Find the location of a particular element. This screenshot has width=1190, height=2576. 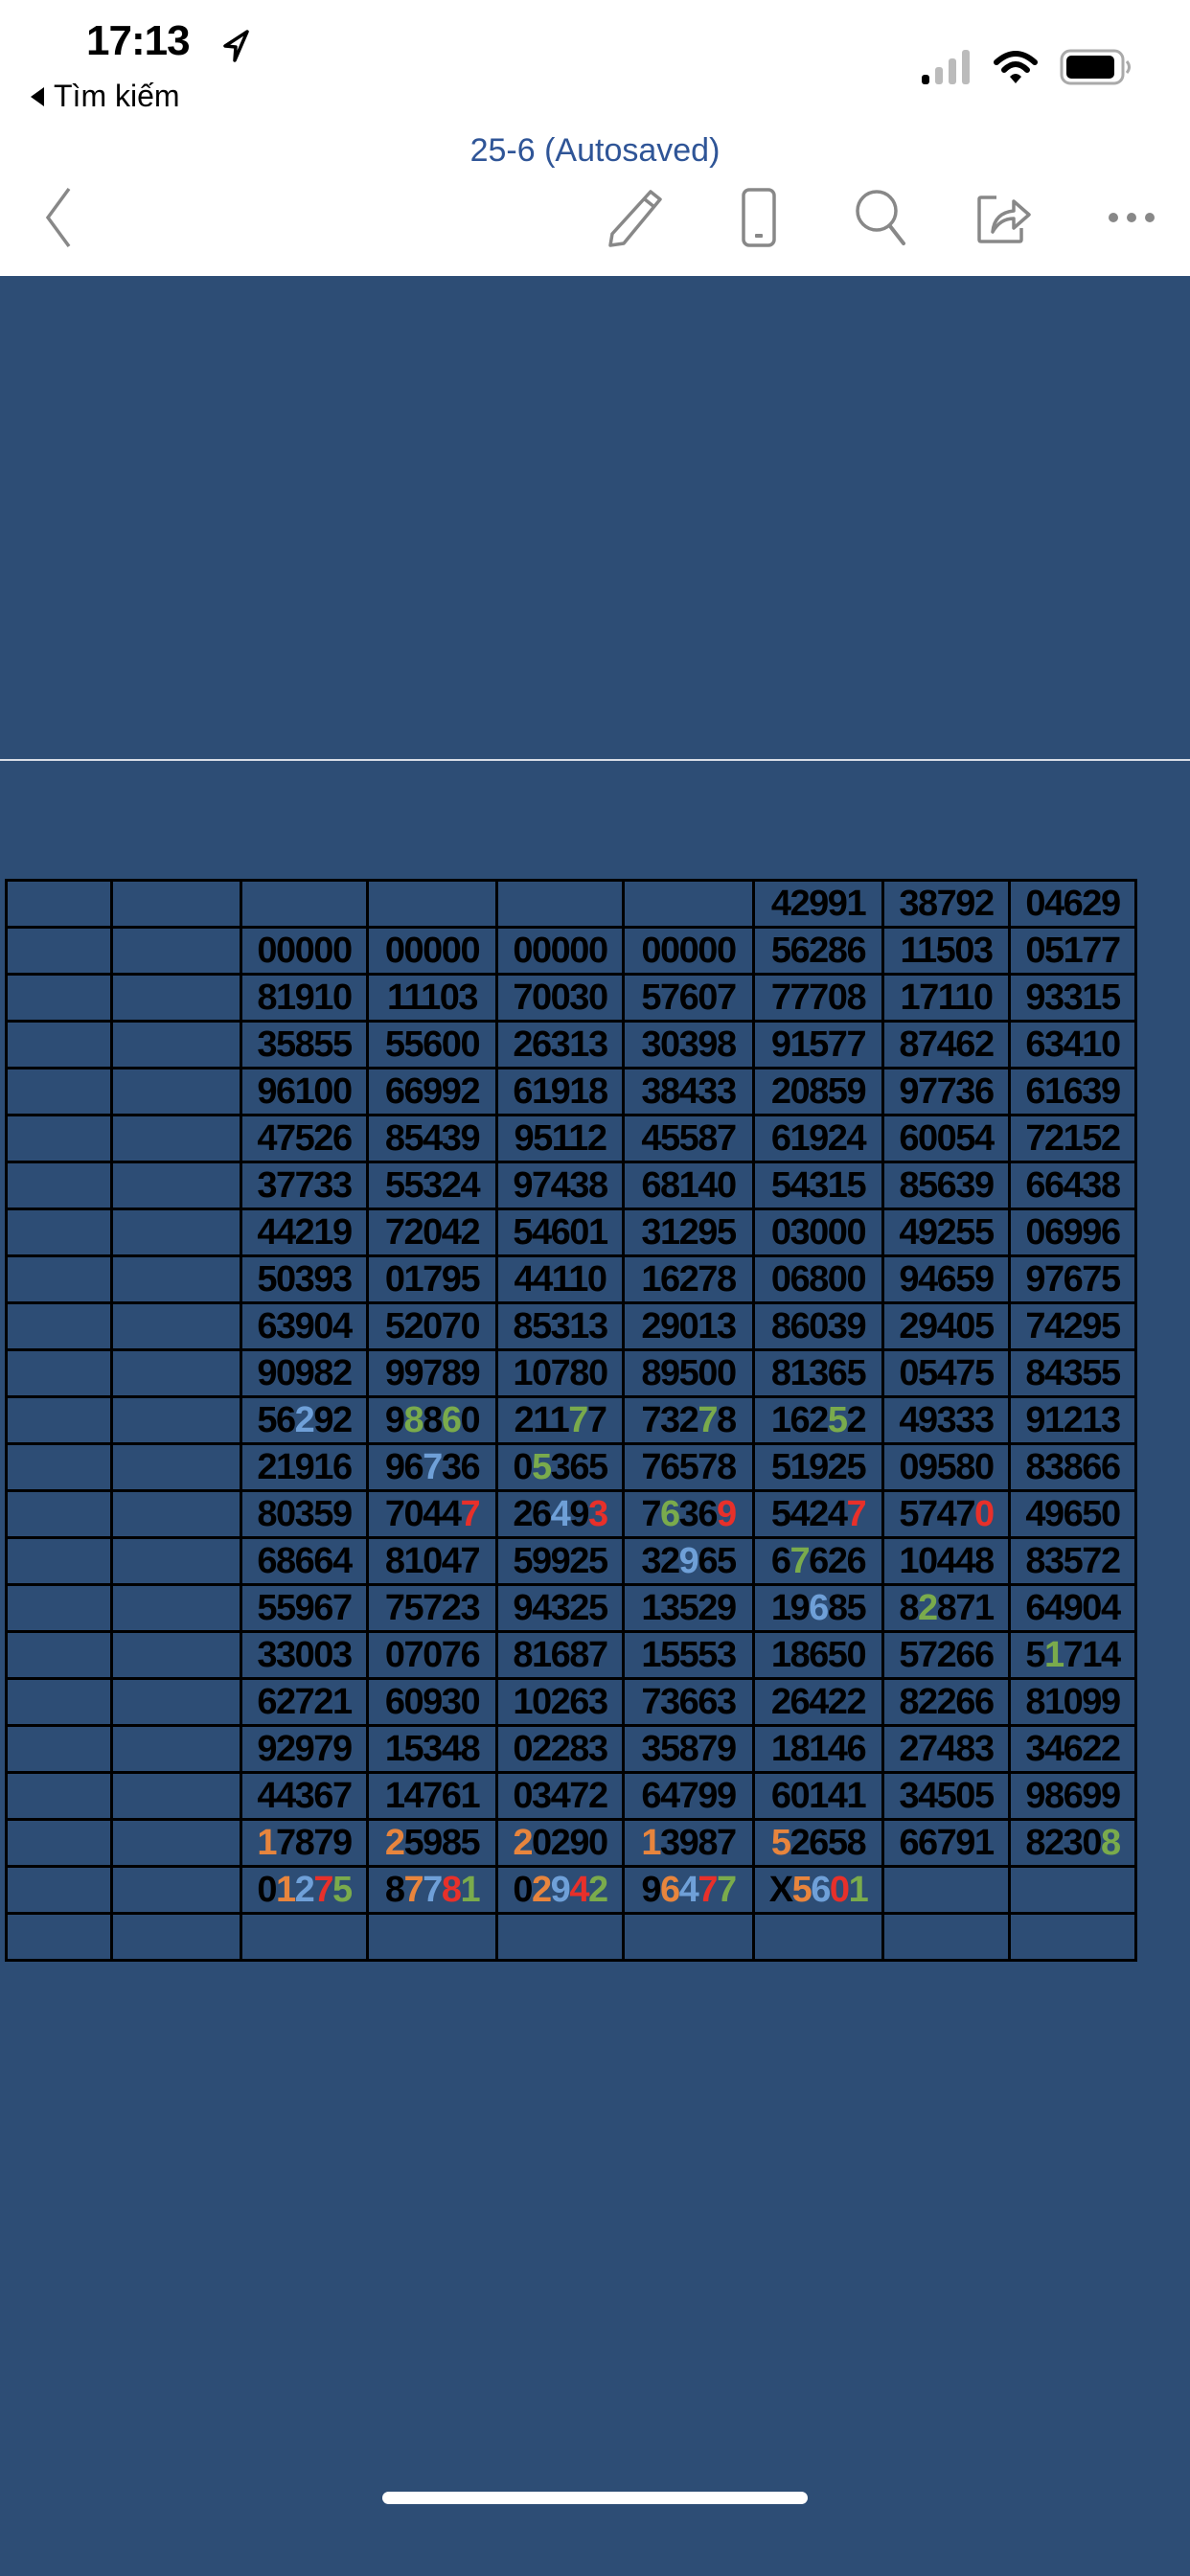

table-cell: 63904 is located at coordinates (304, 1326).